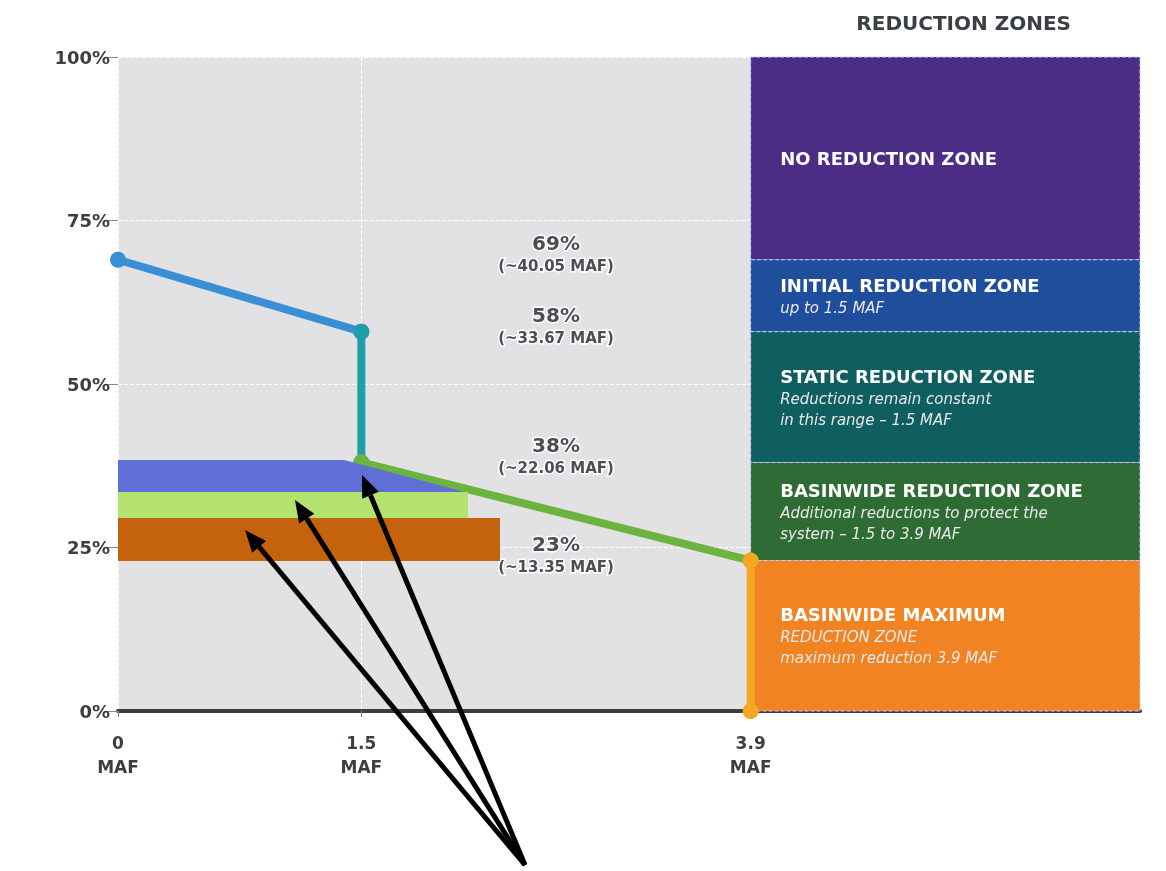  What do you see at coordinates (88, 384) in the screenshot?
I see `y-tick-label: 50%` at bounding box center [88, 384].